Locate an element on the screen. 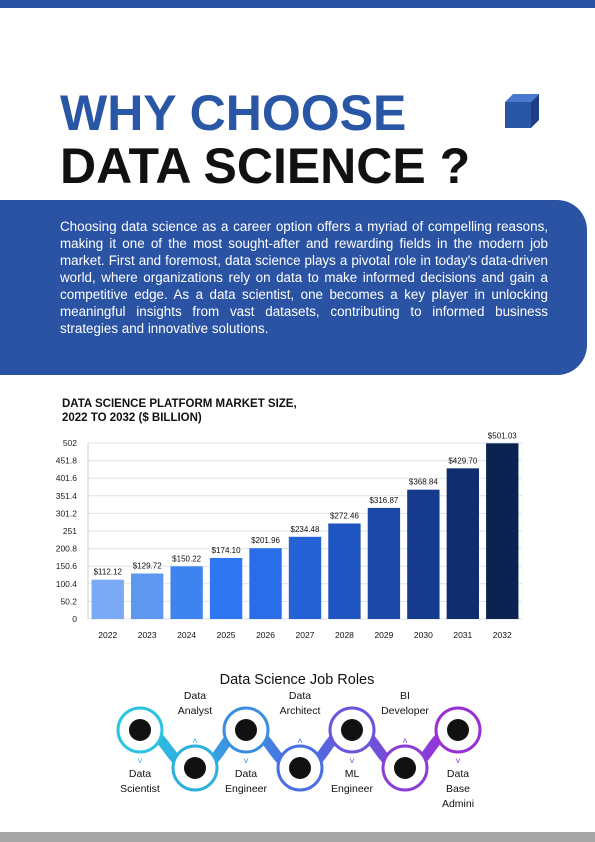 Image resolution: width=595 pixels, height=842 pixels. role-label: Developer is located at coordinates (405, 711).